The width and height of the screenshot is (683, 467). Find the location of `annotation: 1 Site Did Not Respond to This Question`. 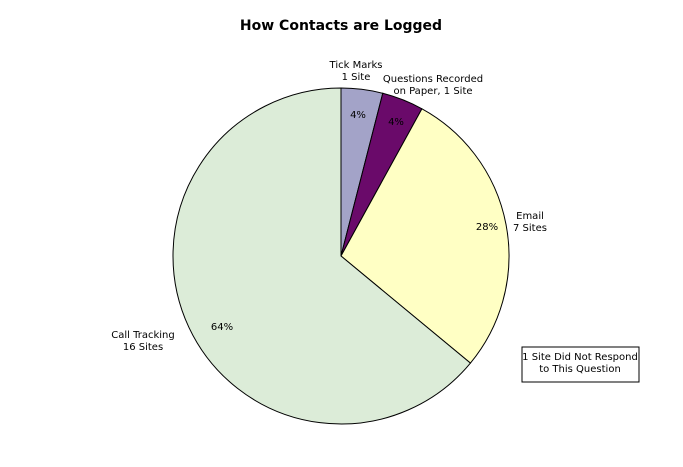

annotation: 1 Site Did Not Respond to This Question is located at coordinates (580, 363).